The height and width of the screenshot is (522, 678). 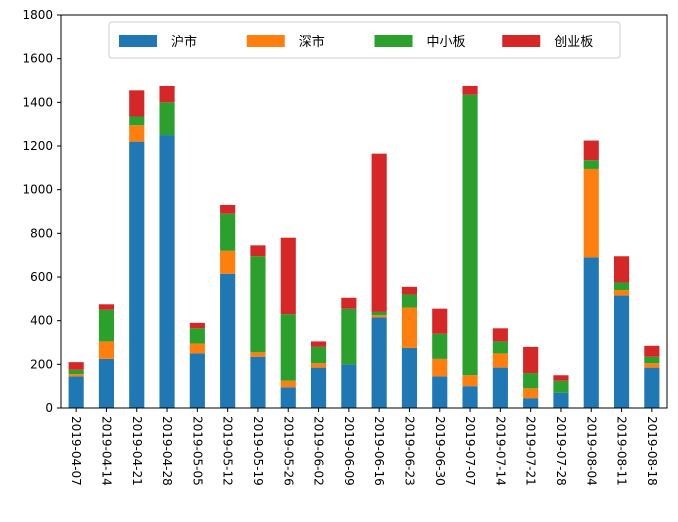 I want to click on x-tick-label-18: 2019-08-11, so click(x=622, y=451).